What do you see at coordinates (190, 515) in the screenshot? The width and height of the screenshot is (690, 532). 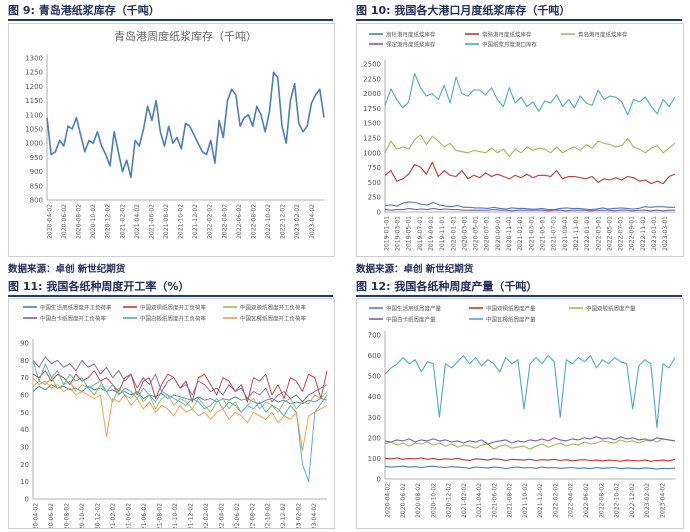 I see `x-tick-label: 2021-12-02` at bounding box center [190, 515].